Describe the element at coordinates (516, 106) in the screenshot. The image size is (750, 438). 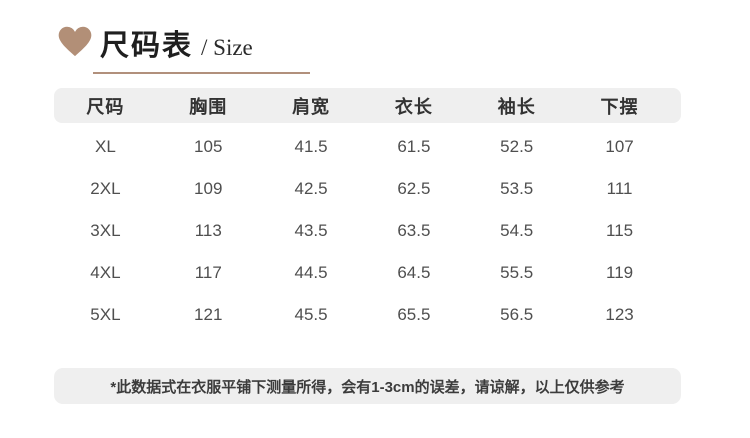
I see `header-cell-sleeve: 袖长` at that location.